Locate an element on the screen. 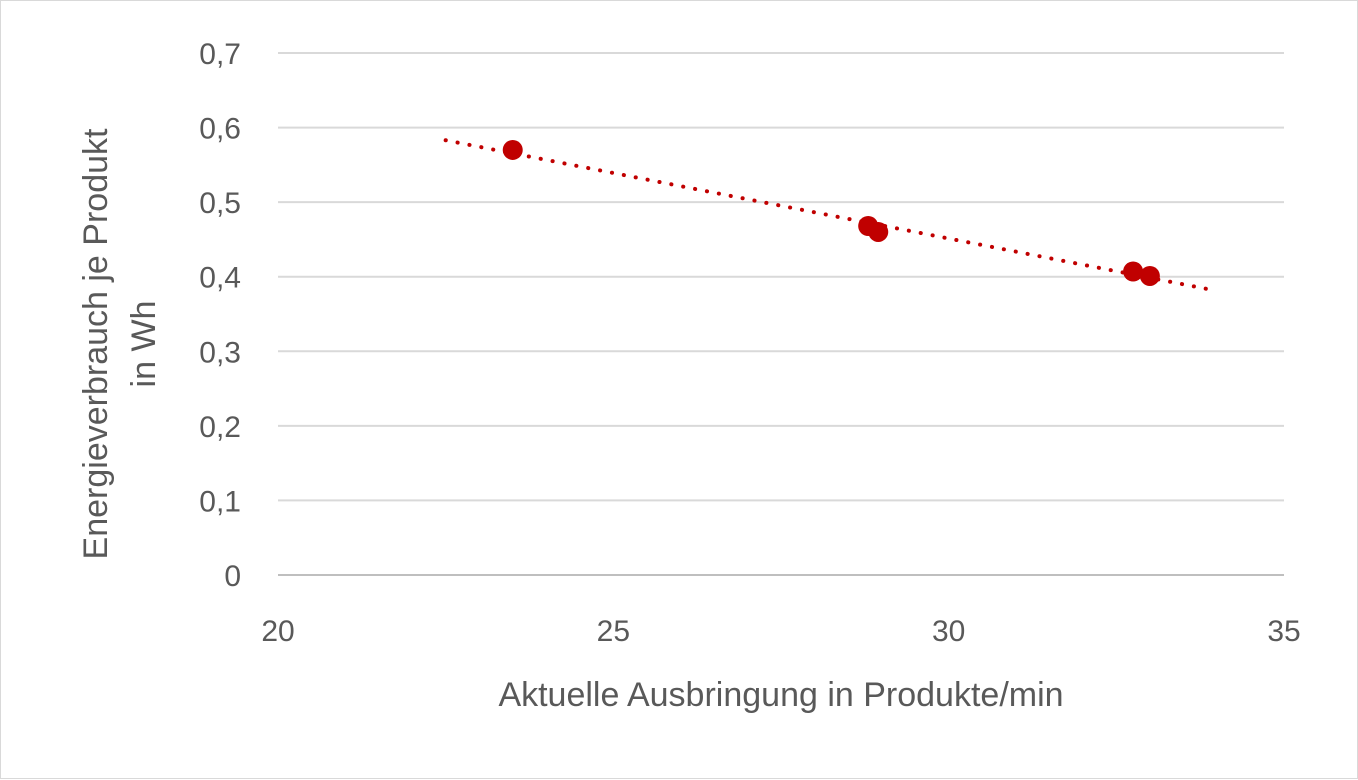 The image size is (1358, 780). x-tick-label: 35 is located at coordinates (1283, 631).